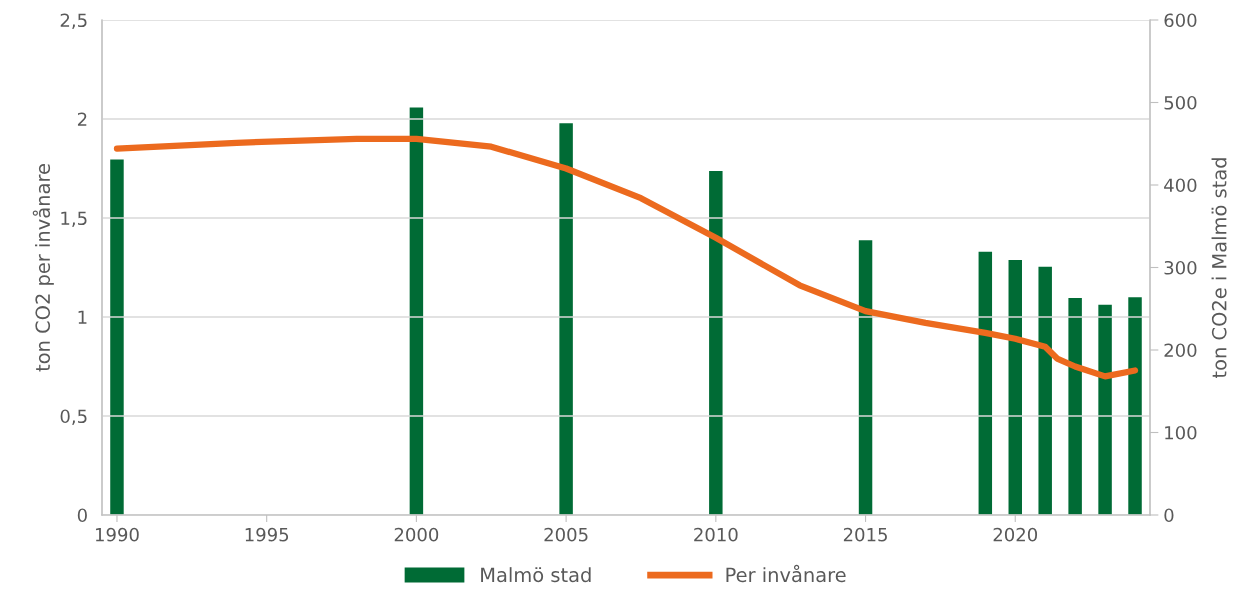  Describe the element at coordinates (73, 21) in the screenshot. I see `y-tick-label: 2,5` at that location.